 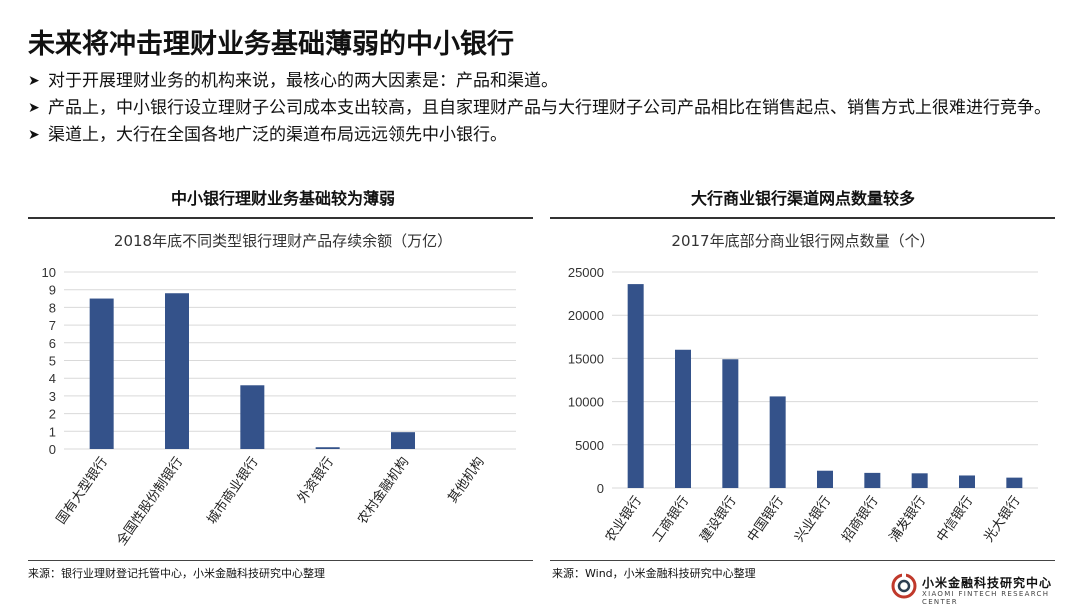 I want to click on left-divider, so click(x=280, y=218).